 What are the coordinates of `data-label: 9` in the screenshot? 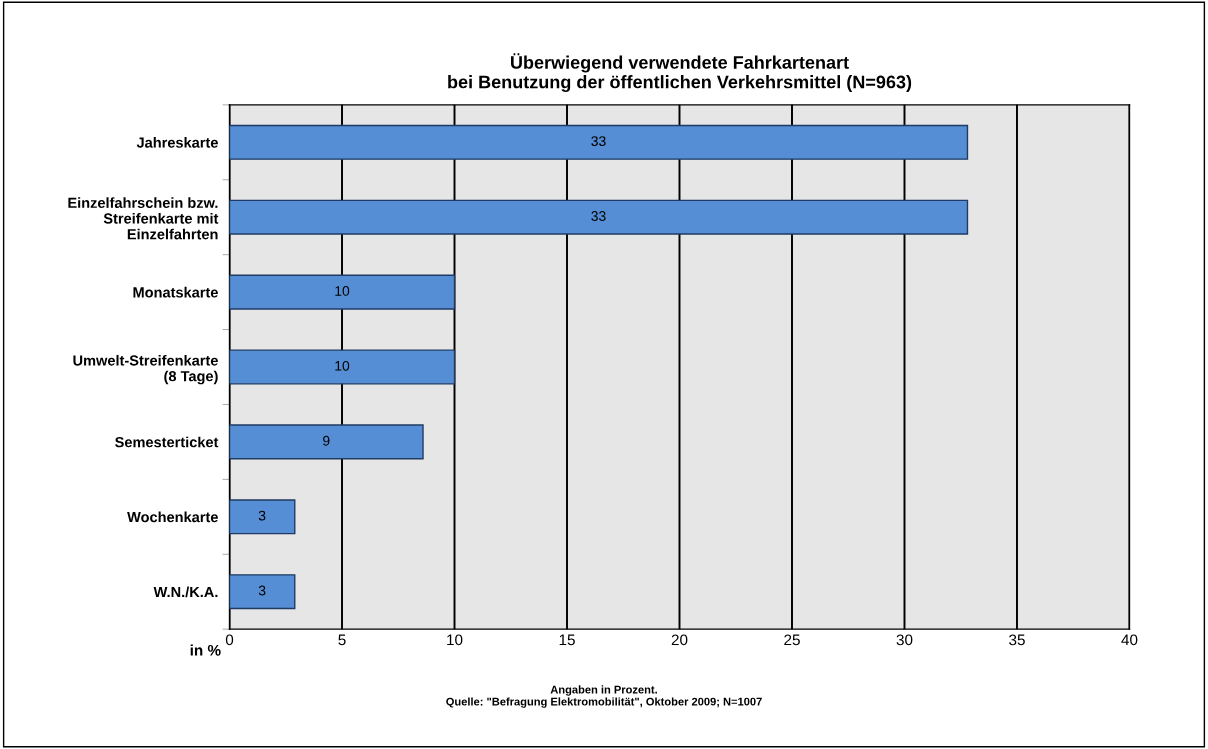 It's located at (326, 440).